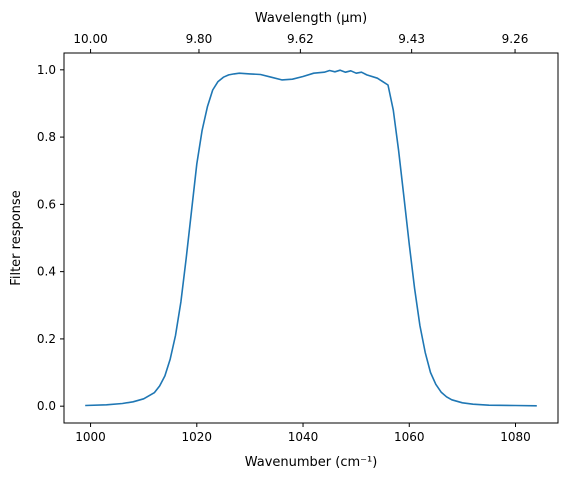  I want to click on x-tick-label: 1000, so click(90, 437).